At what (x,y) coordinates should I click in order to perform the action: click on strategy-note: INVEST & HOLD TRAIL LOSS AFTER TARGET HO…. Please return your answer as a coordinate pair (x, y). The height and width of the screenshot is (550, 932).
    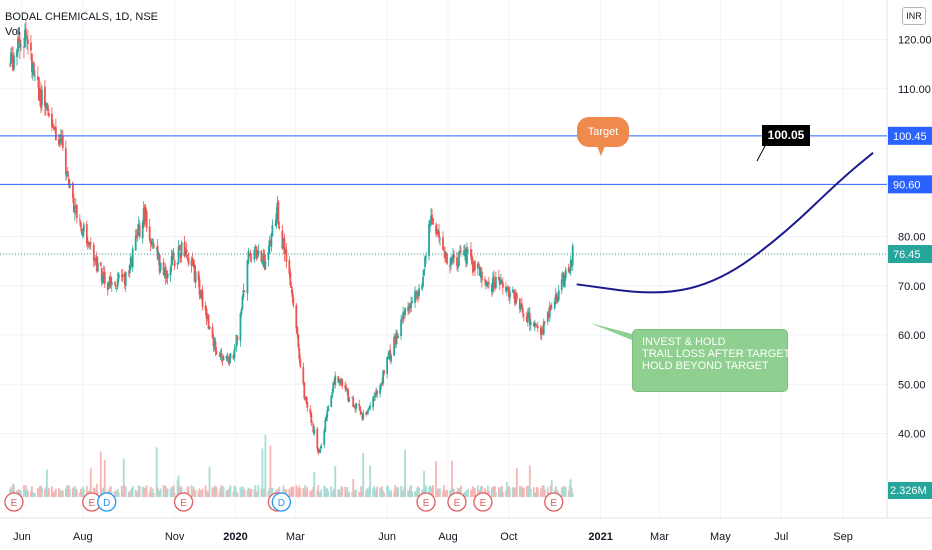
    Looking at the image, I should click on (711, 360).